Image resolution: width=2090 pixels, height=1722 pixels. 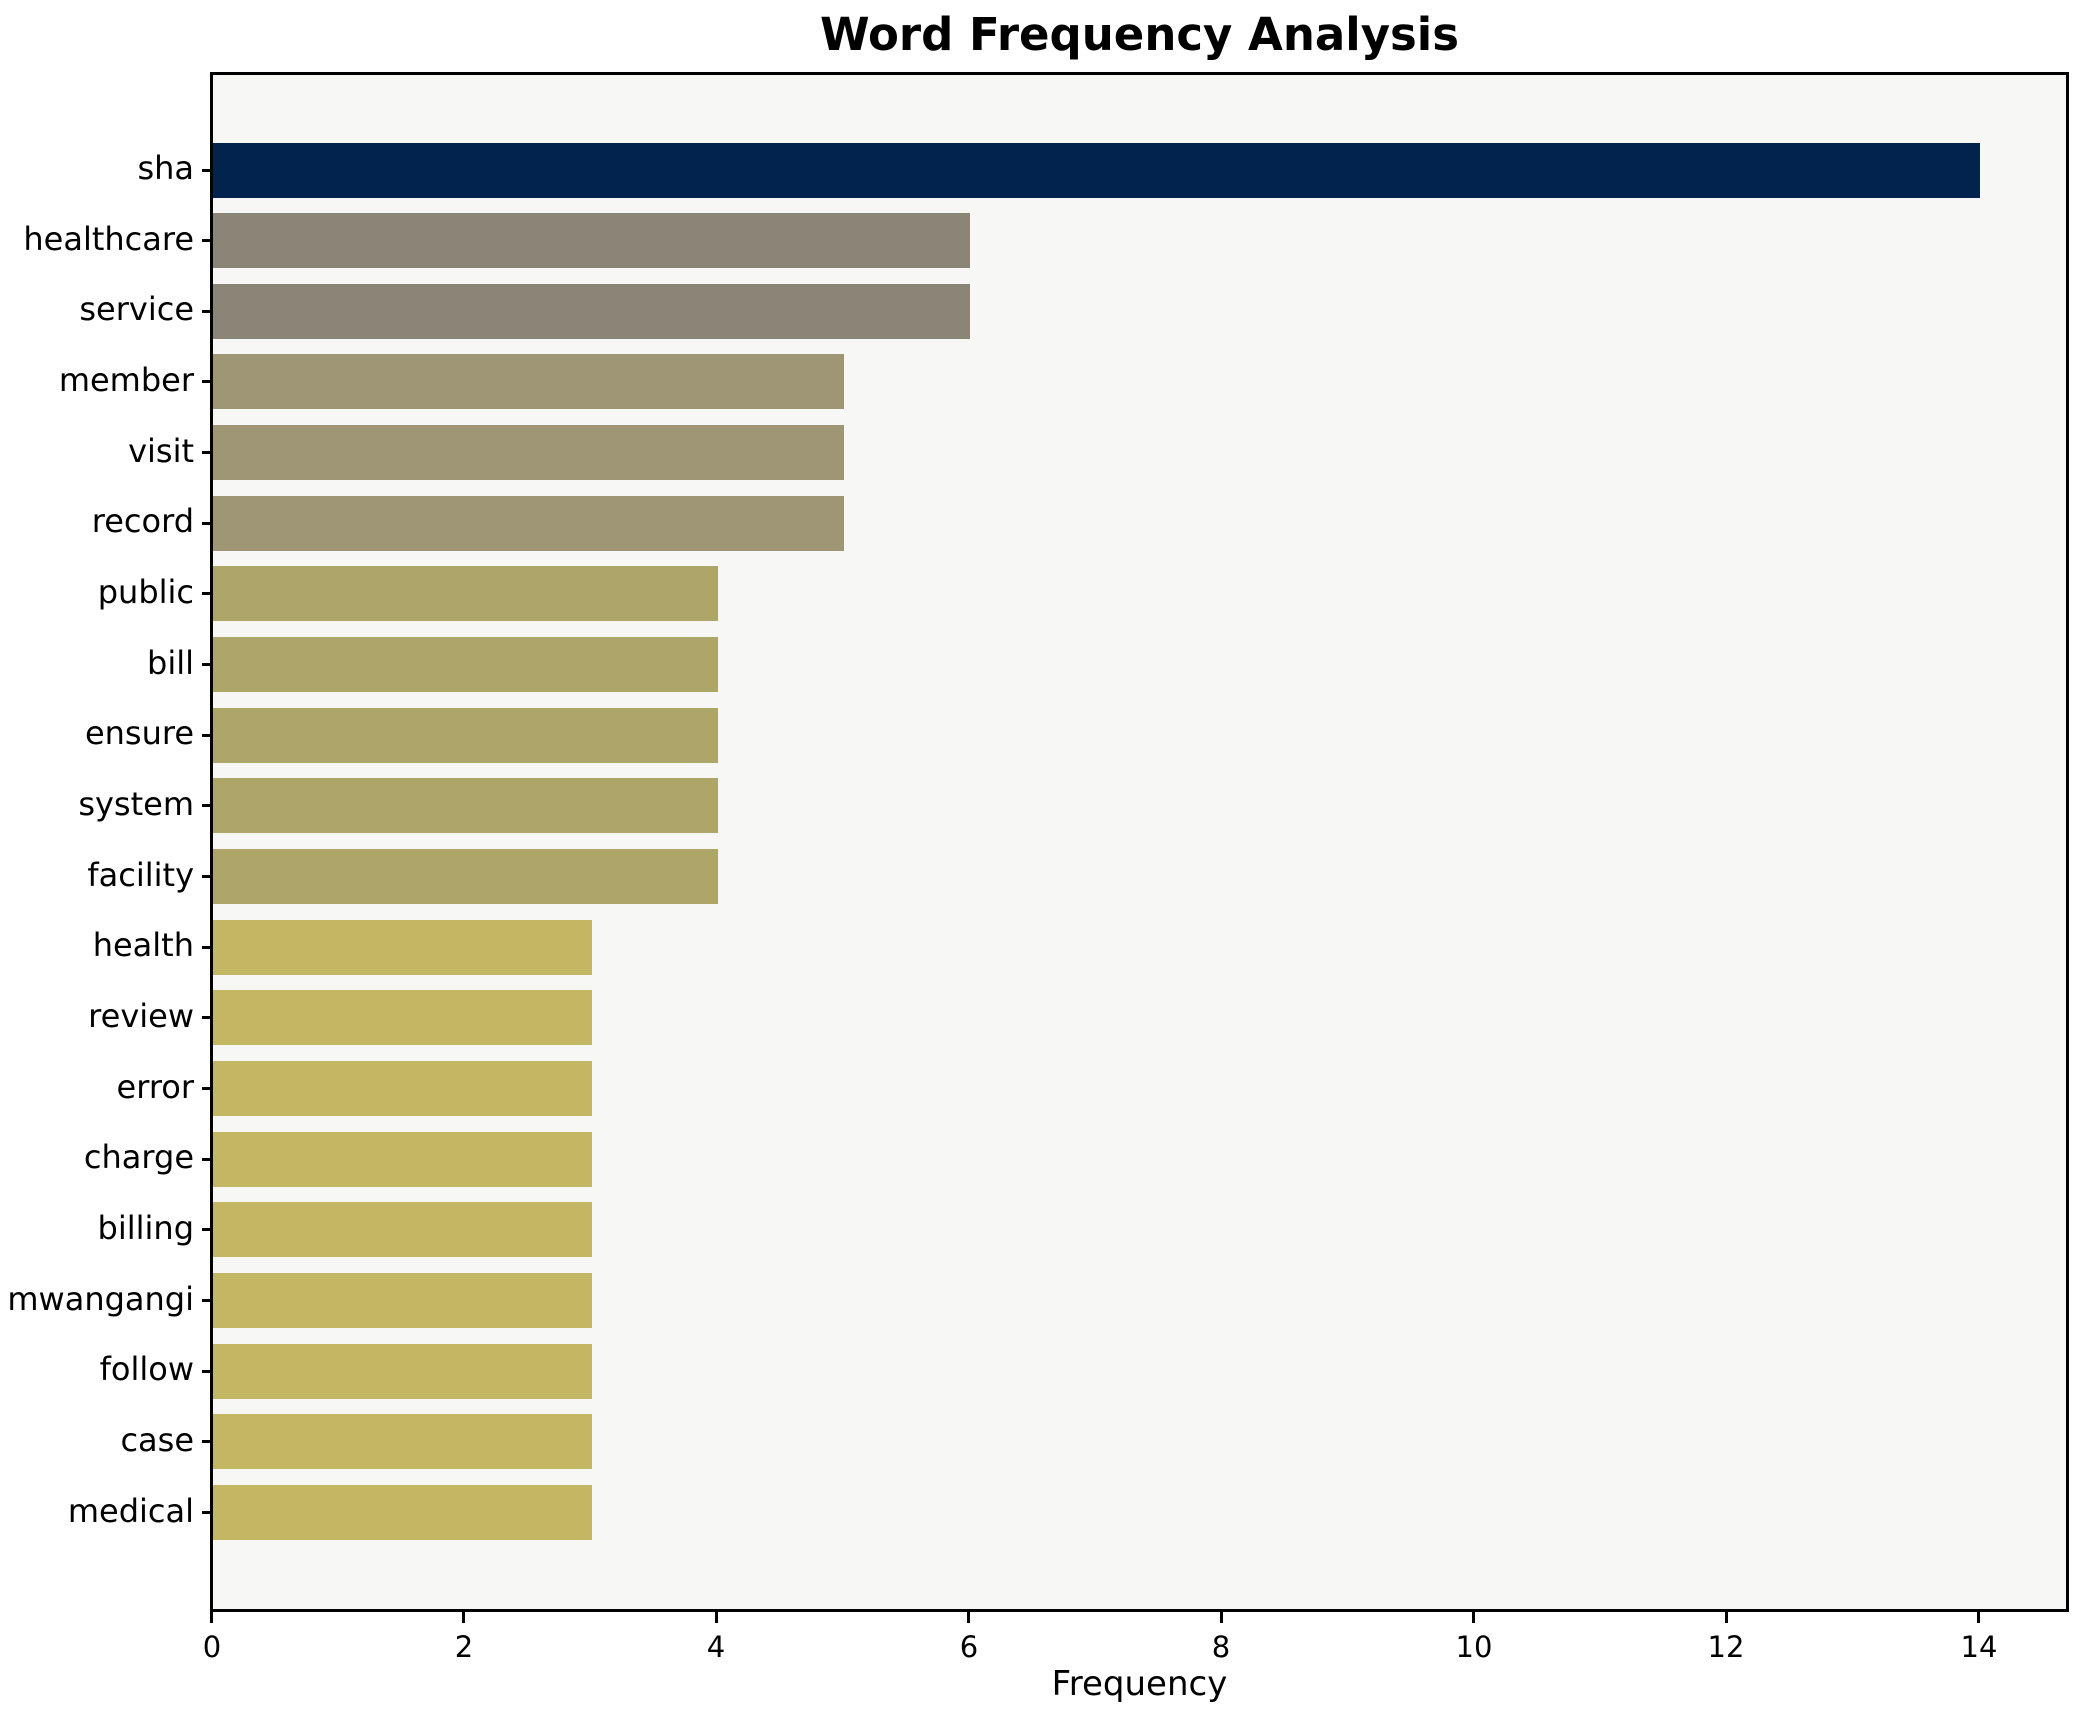 What do you see at coordinates (402, 1441) in the screenshot?
I see `bar-case` at bounding box center [402, 1441].